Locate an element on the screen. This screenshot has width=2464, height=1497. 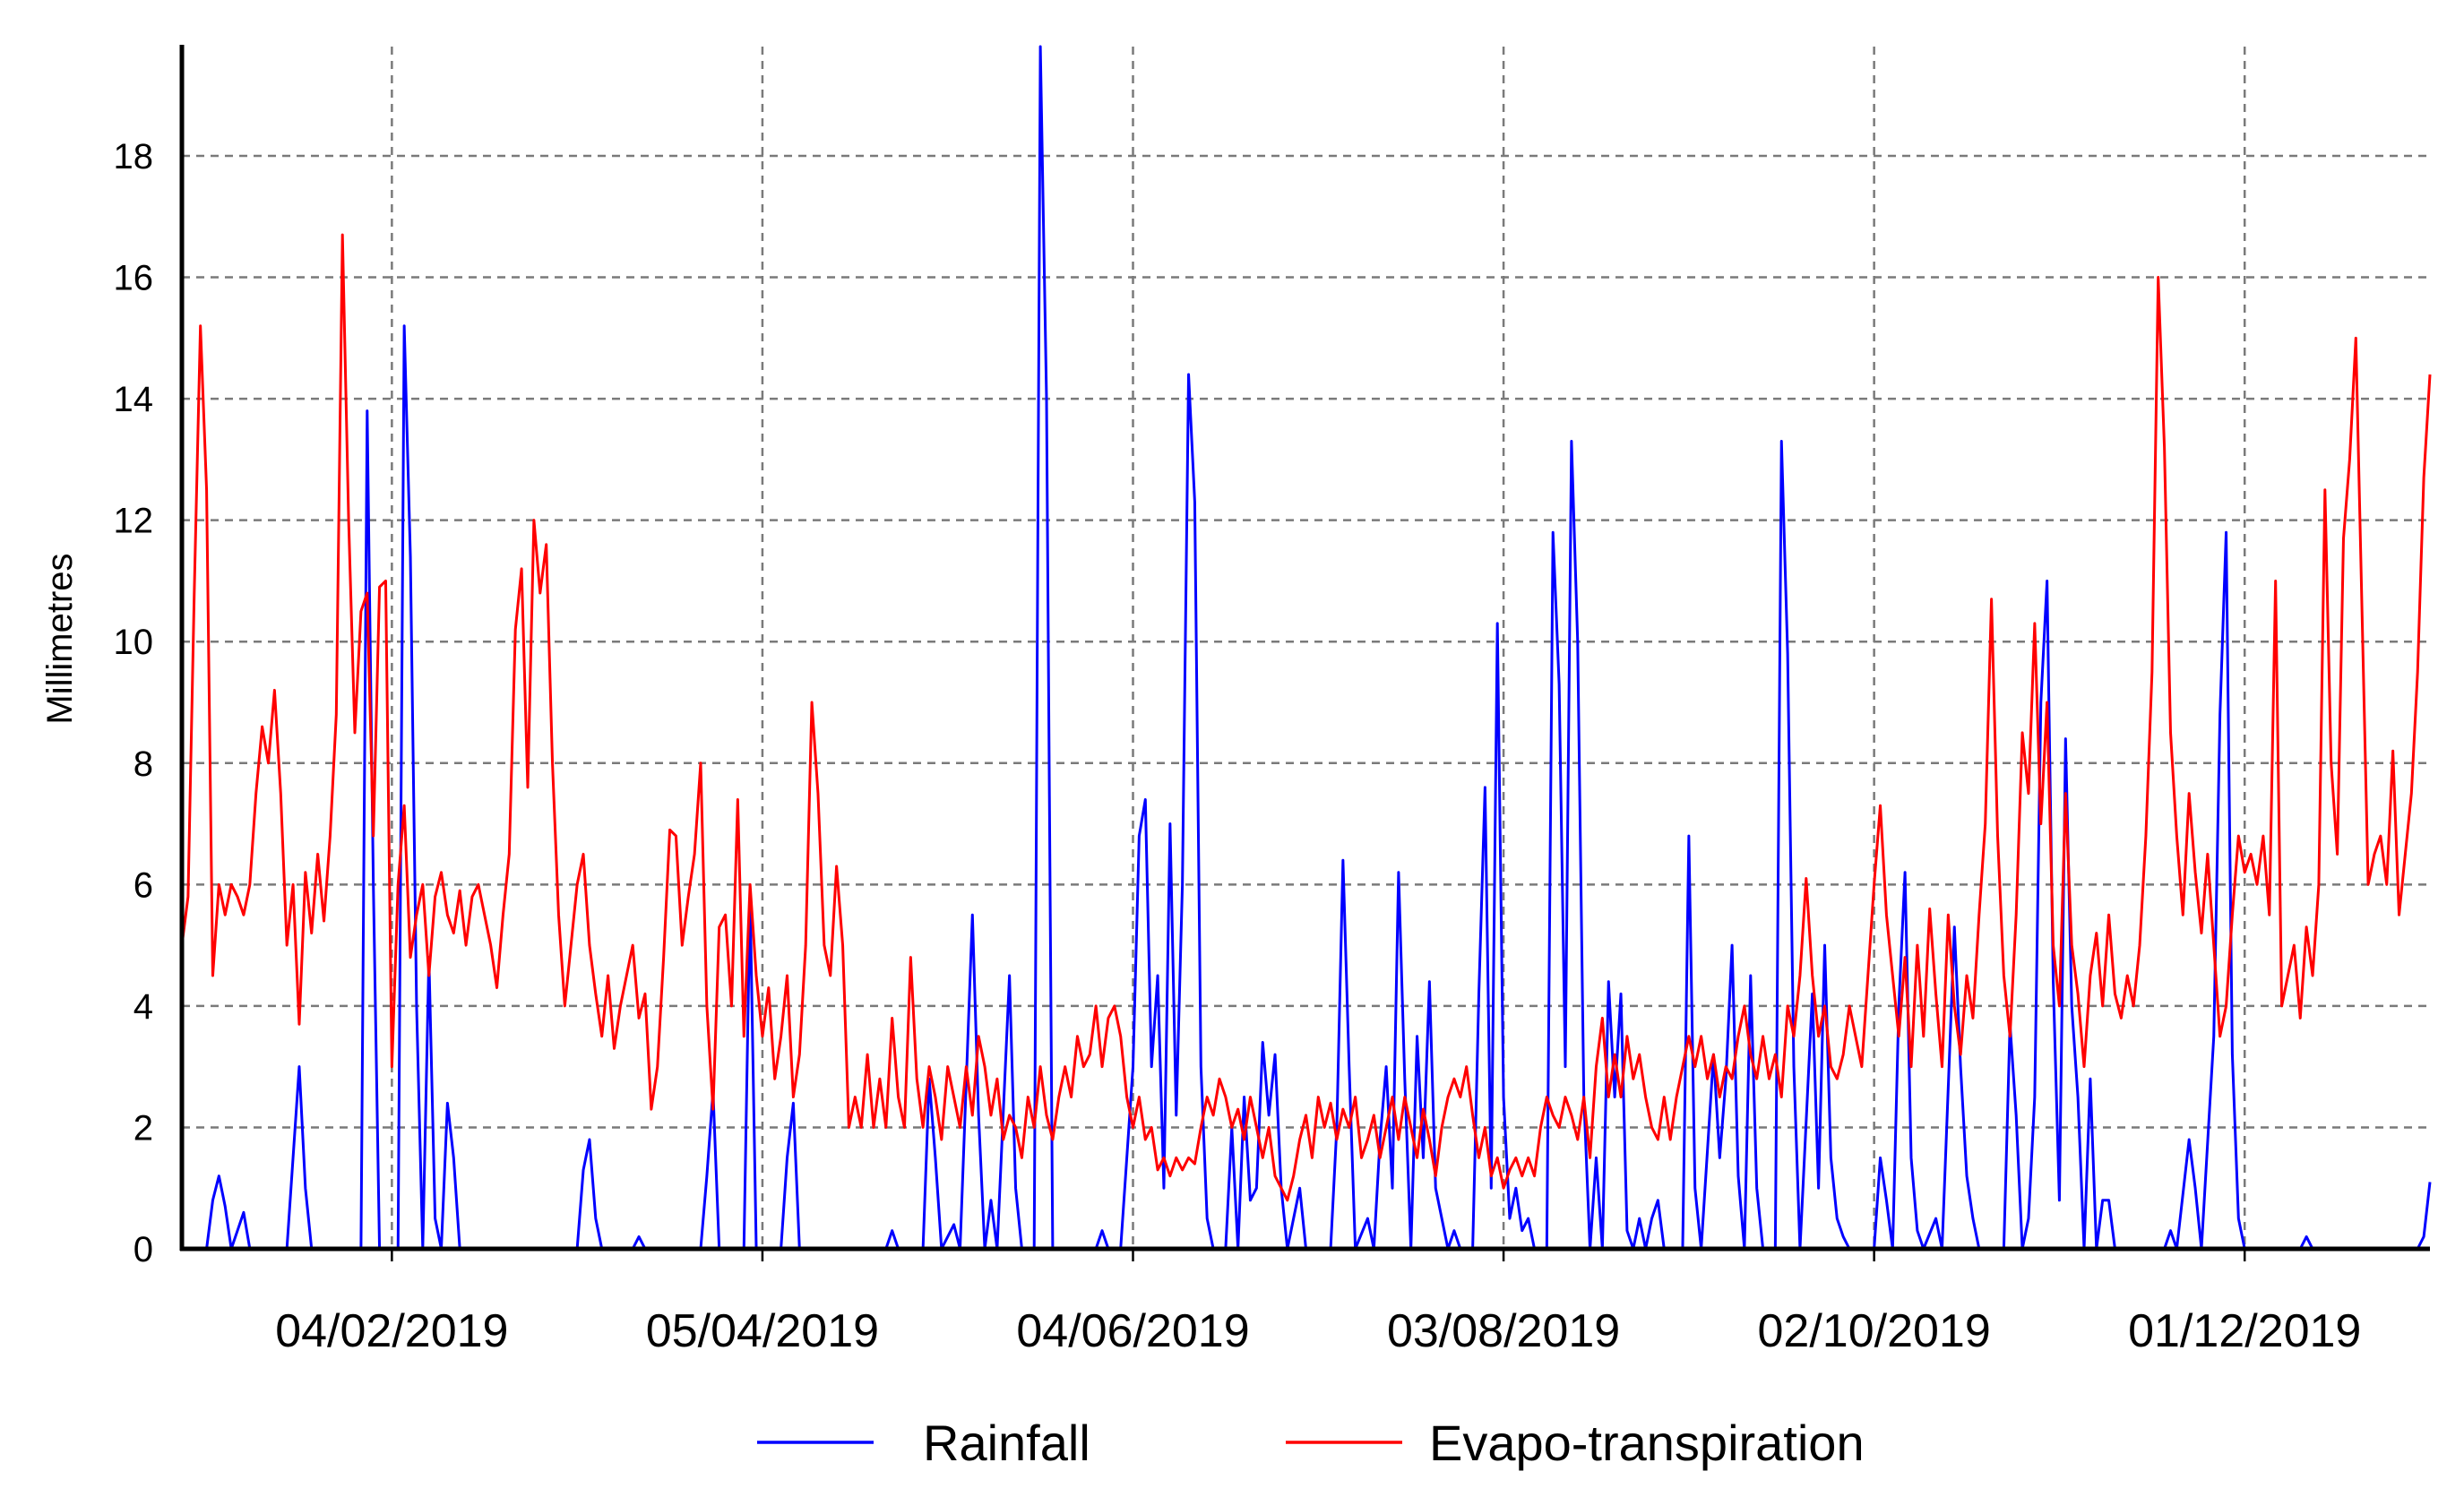
legend-label-rainfall: Rainfall is located at coordinates (1006, 1443).